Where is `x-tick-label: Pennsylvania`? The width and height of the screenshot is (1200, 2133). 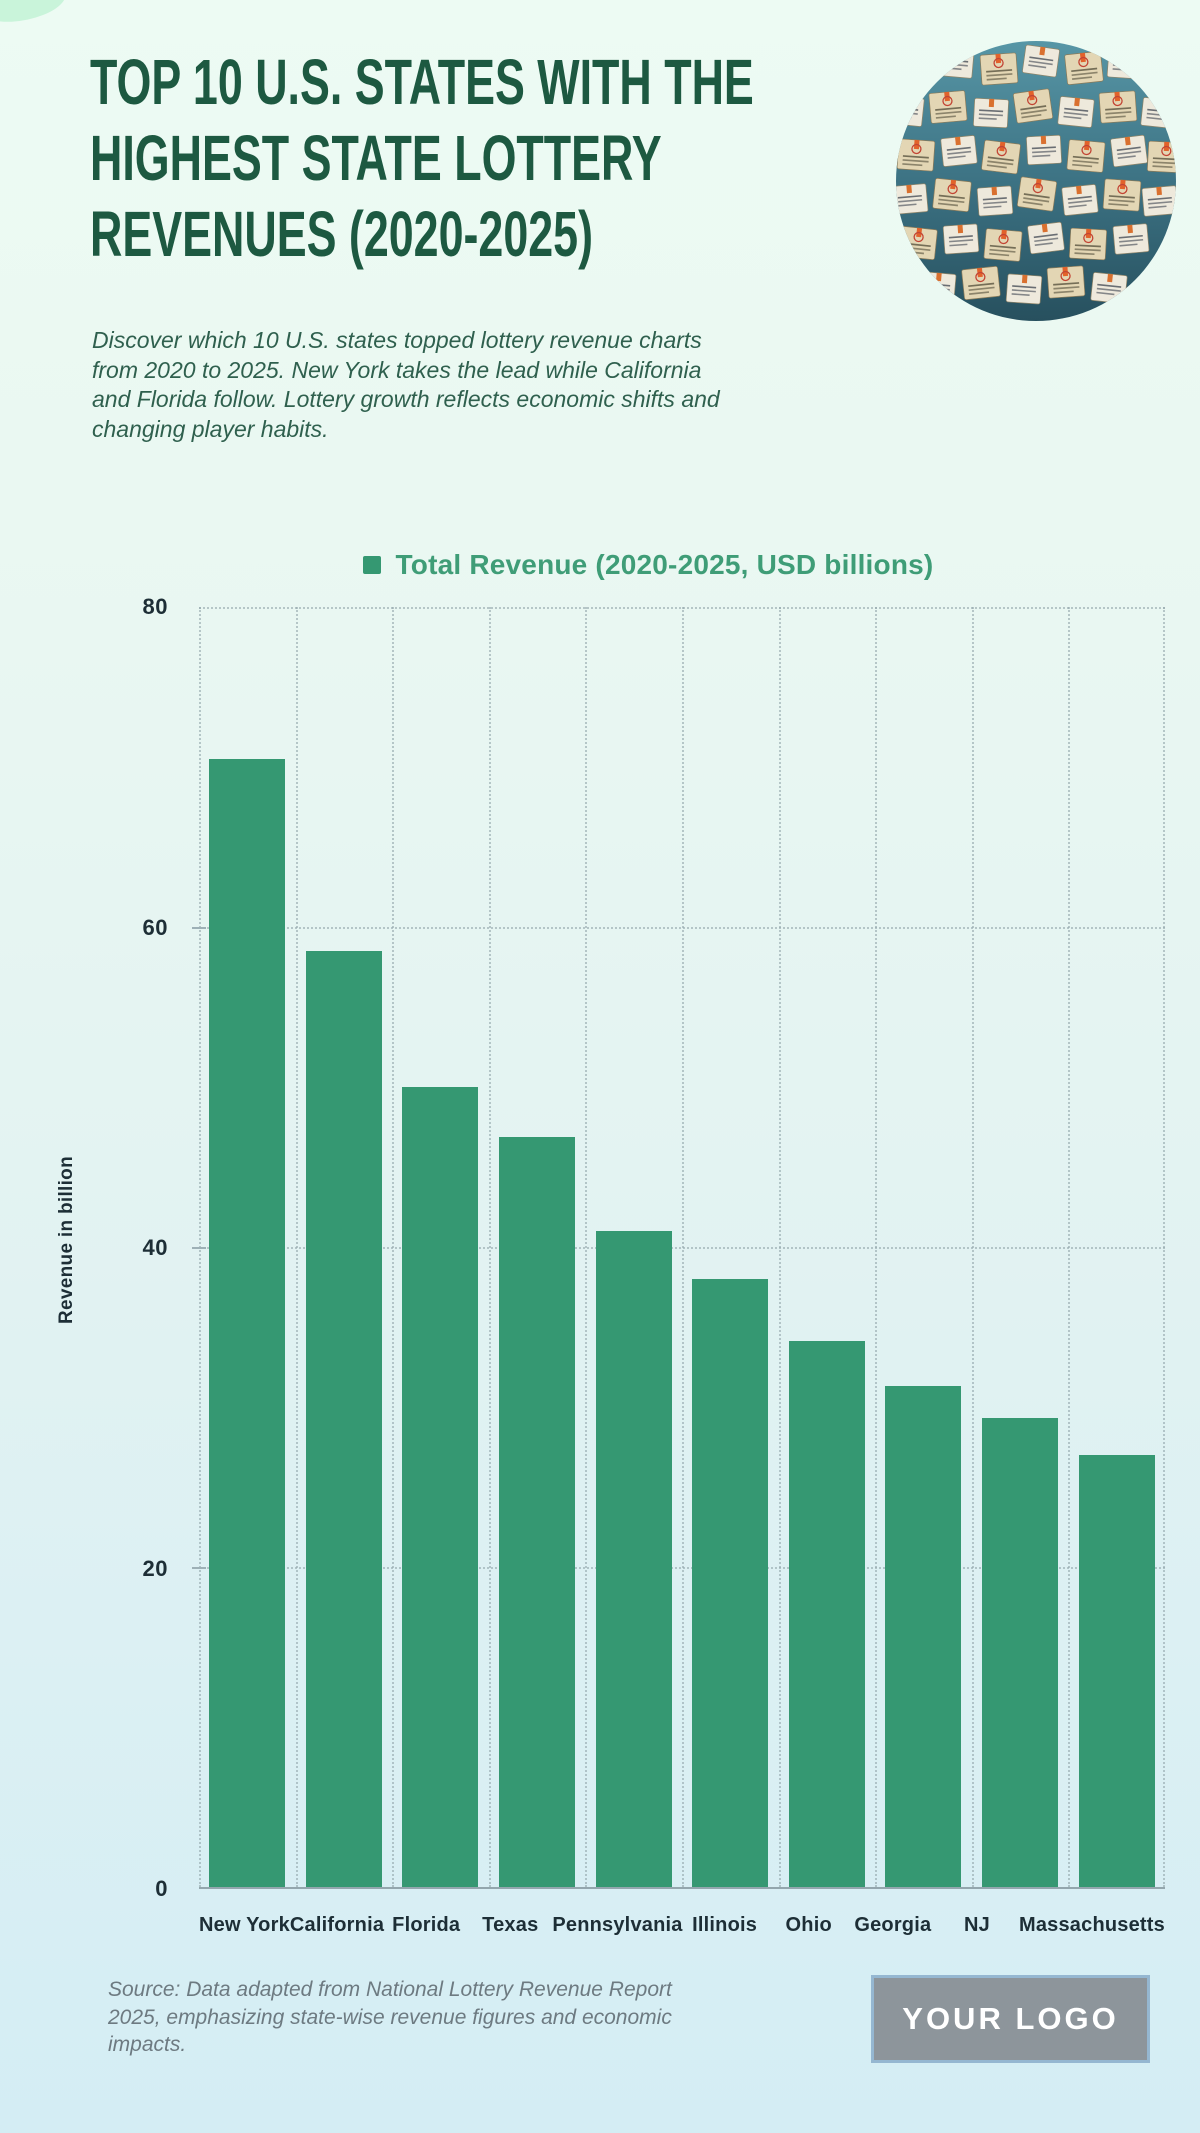
x-tick-label: Pennsylvania is located at coordinates (617, 1925).